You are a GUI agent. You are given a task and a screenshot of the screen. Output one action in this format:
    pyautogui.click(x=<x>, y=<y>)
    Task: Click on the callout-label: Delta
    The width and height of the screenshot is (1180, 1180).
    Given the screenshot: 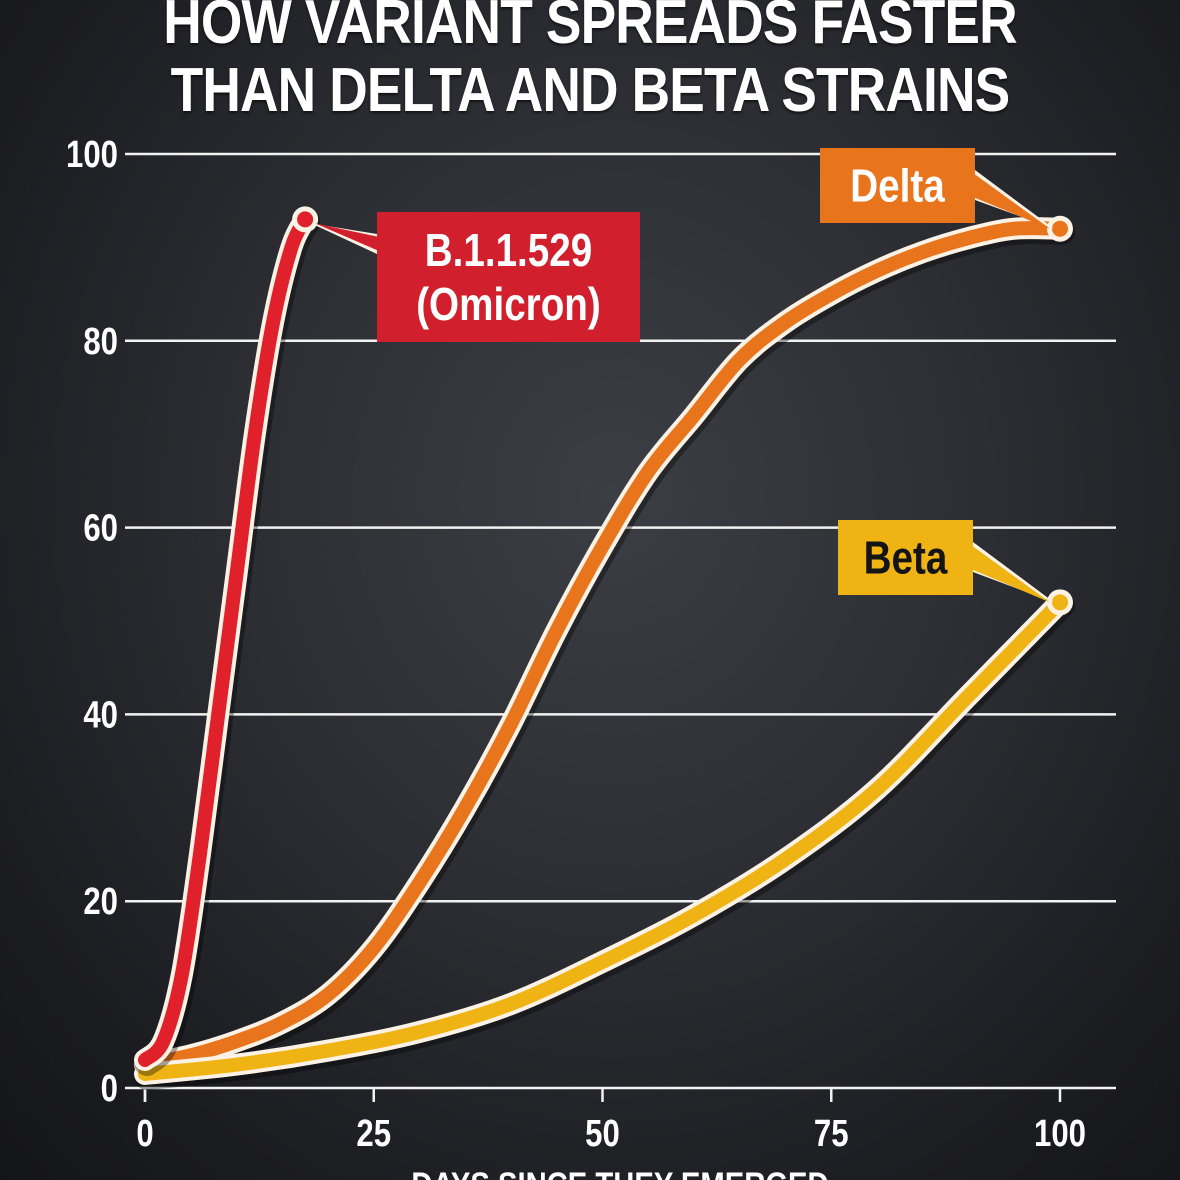 What is the action you would take?
    pyautogui.click(x=897, y=185)
    